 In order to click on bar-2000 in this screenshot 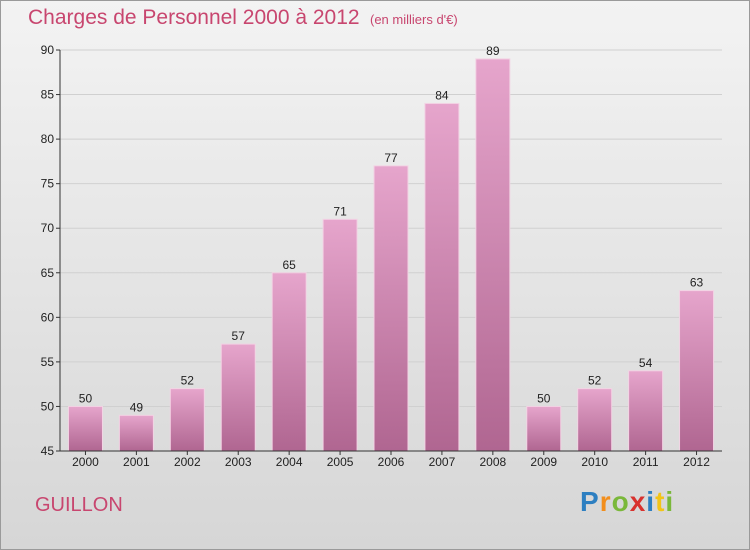, I will do `click(85, 428)`.